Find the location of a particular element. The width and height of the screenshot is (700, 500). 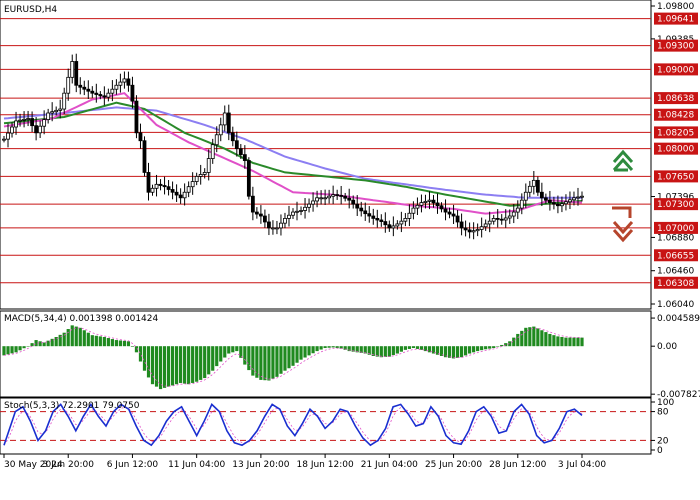

price-tick-label: 1.09641 is located at coordinates (675, 20).